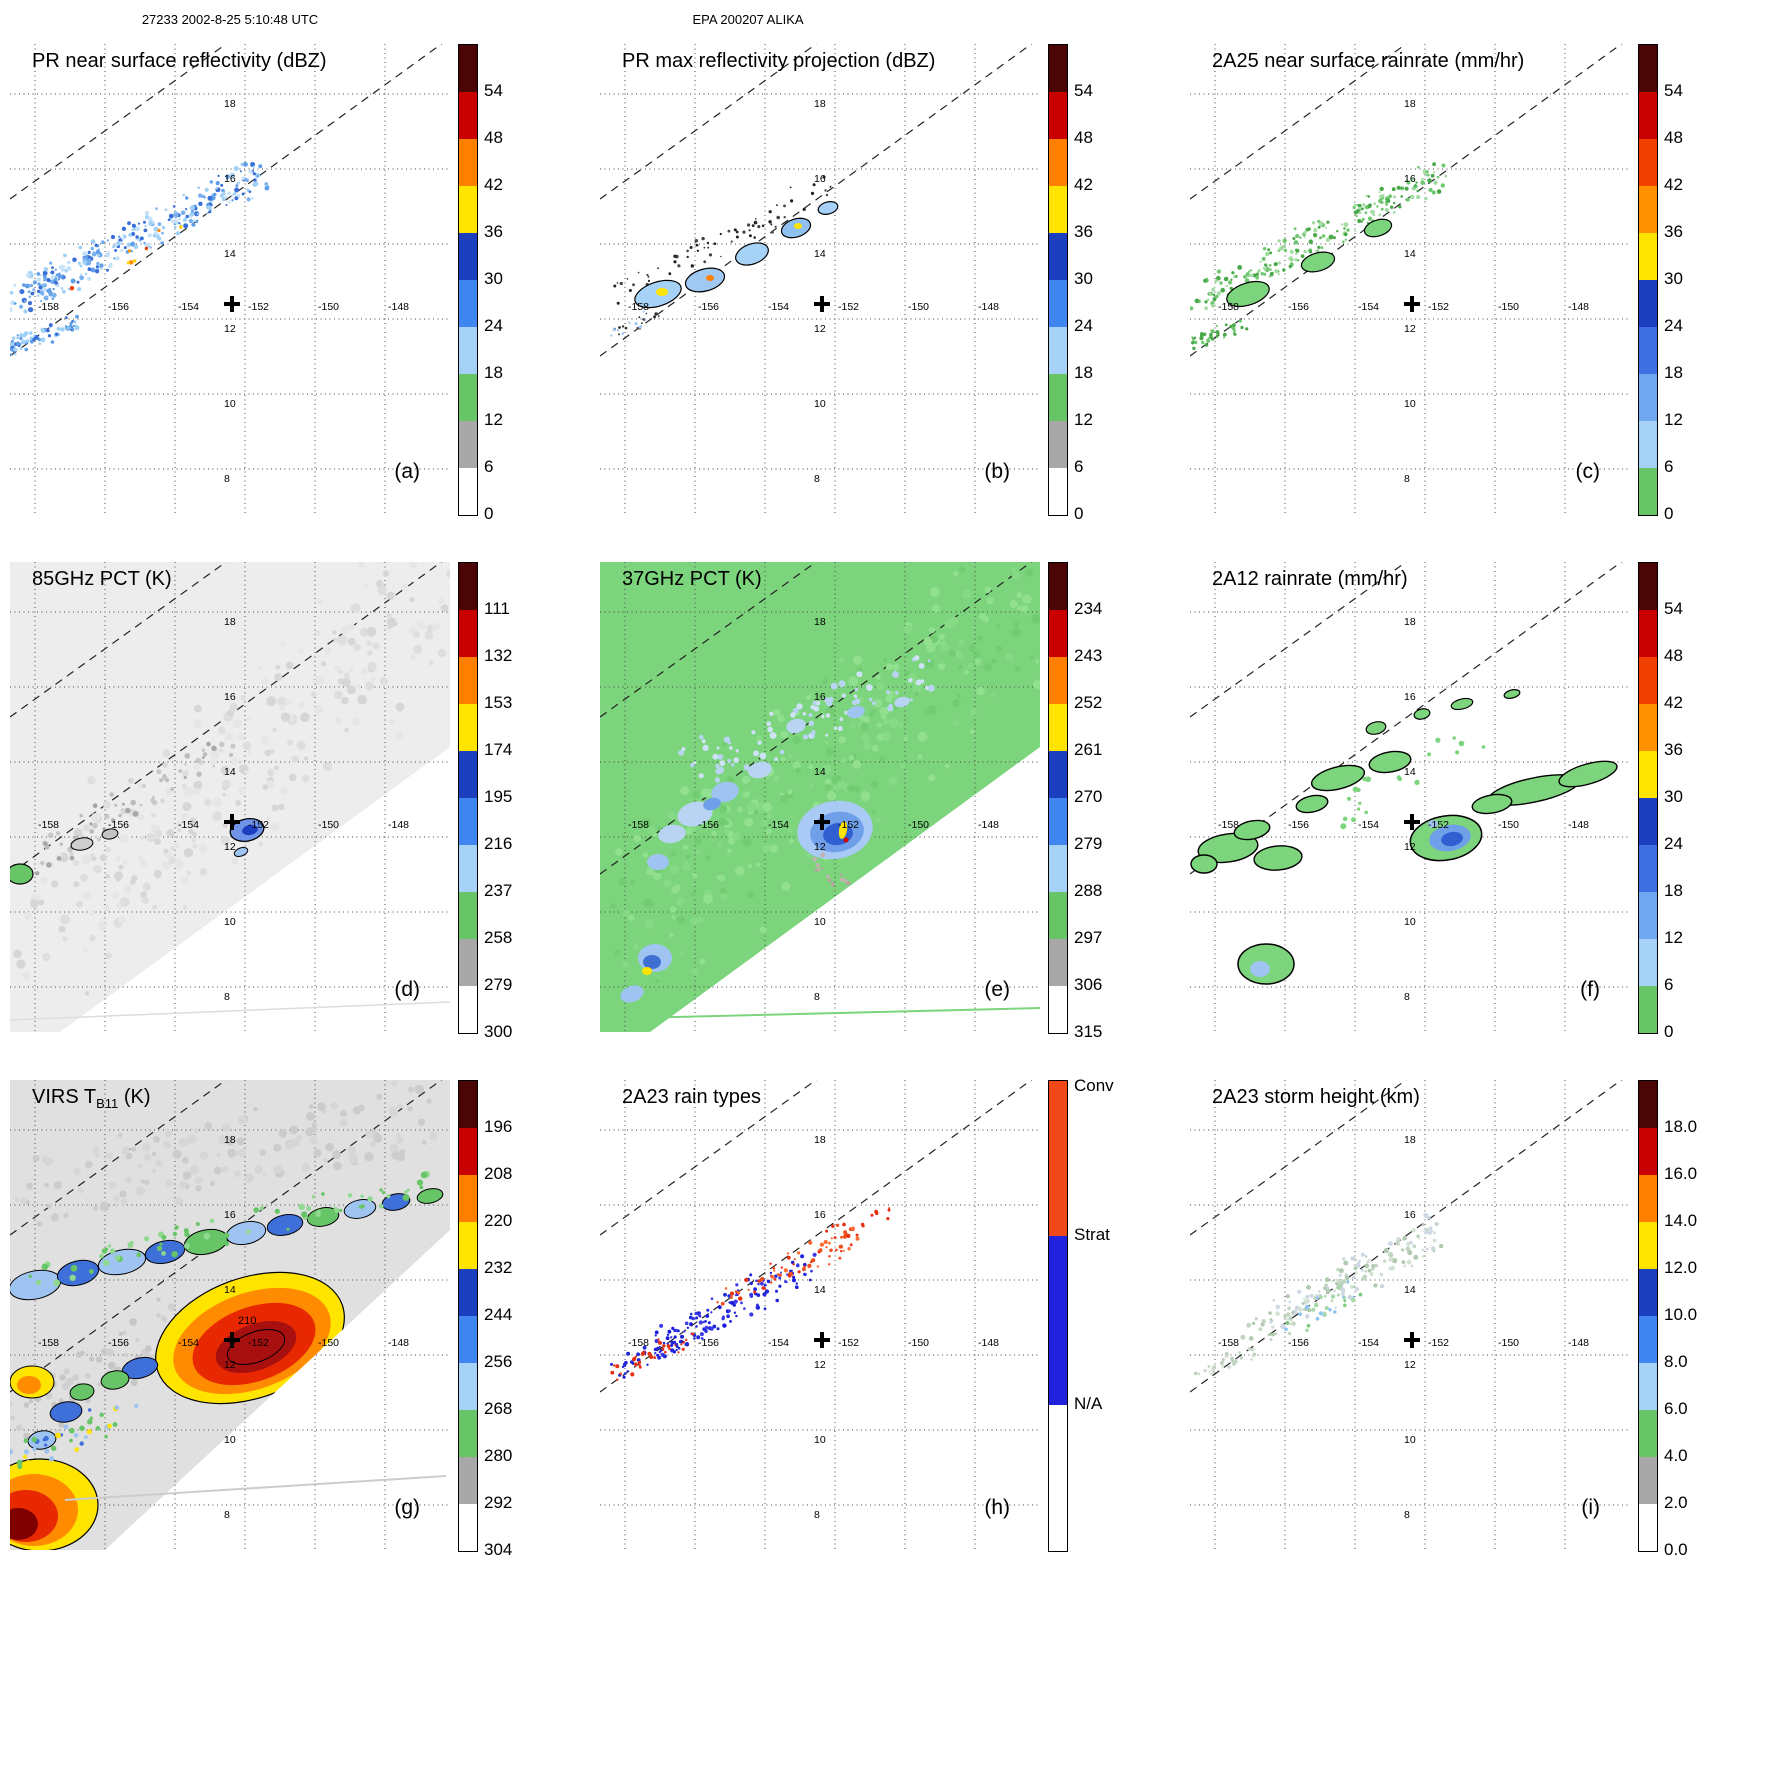 The width and height of the screenshot is (1771, 1771). What do you see at coordinates (1084, 801) in the screenshot?
I see `colorbar-e: 234 243 252 261 270 279 288 297 306 315` at bounding box center [1084, 801].